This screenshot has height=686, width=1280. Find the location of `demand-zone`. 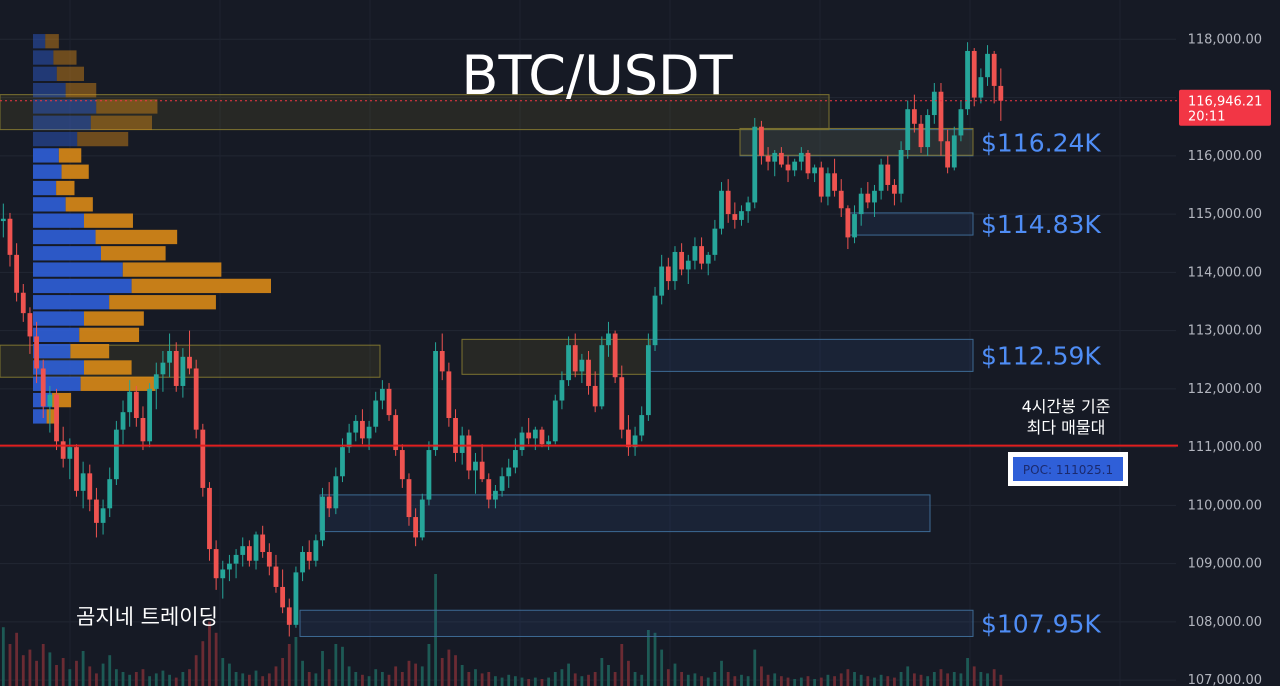

demand-zone is located at coordinates (811, 355).